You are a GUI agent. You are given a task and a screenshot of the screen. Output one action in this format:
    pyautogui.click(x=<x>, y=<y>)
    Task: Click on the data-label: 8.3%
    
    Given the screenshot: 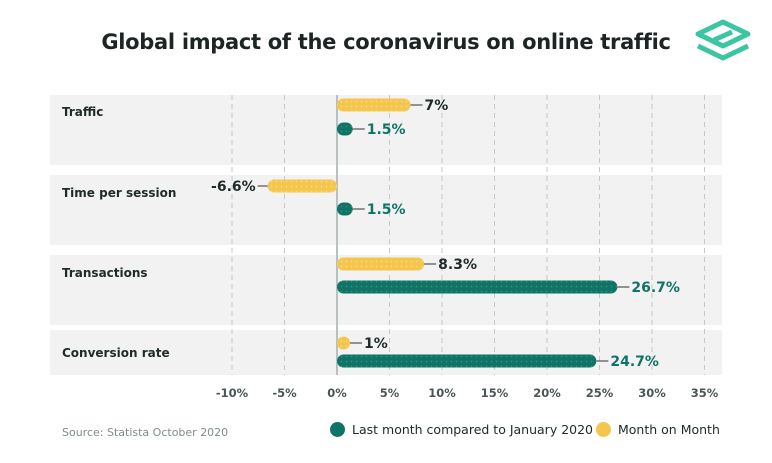 What is the action you would take?
    pyautogui.click(x=457, y=265)
    